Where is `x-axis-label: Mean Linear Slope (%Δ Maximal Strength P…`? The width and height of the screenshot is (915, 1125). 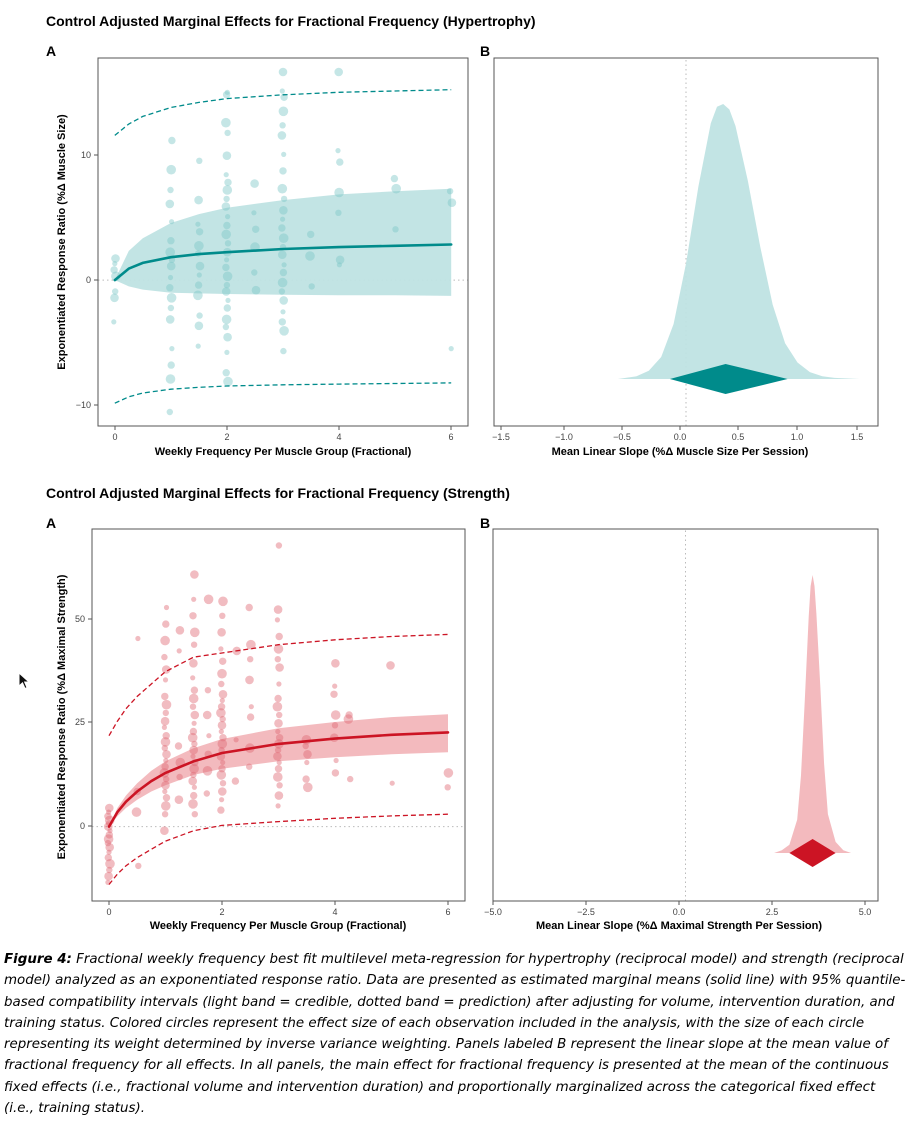
x-axis-label: Mean Linear Slope (%Δ Maximal Strength P… is located at coordinates (679, 926).